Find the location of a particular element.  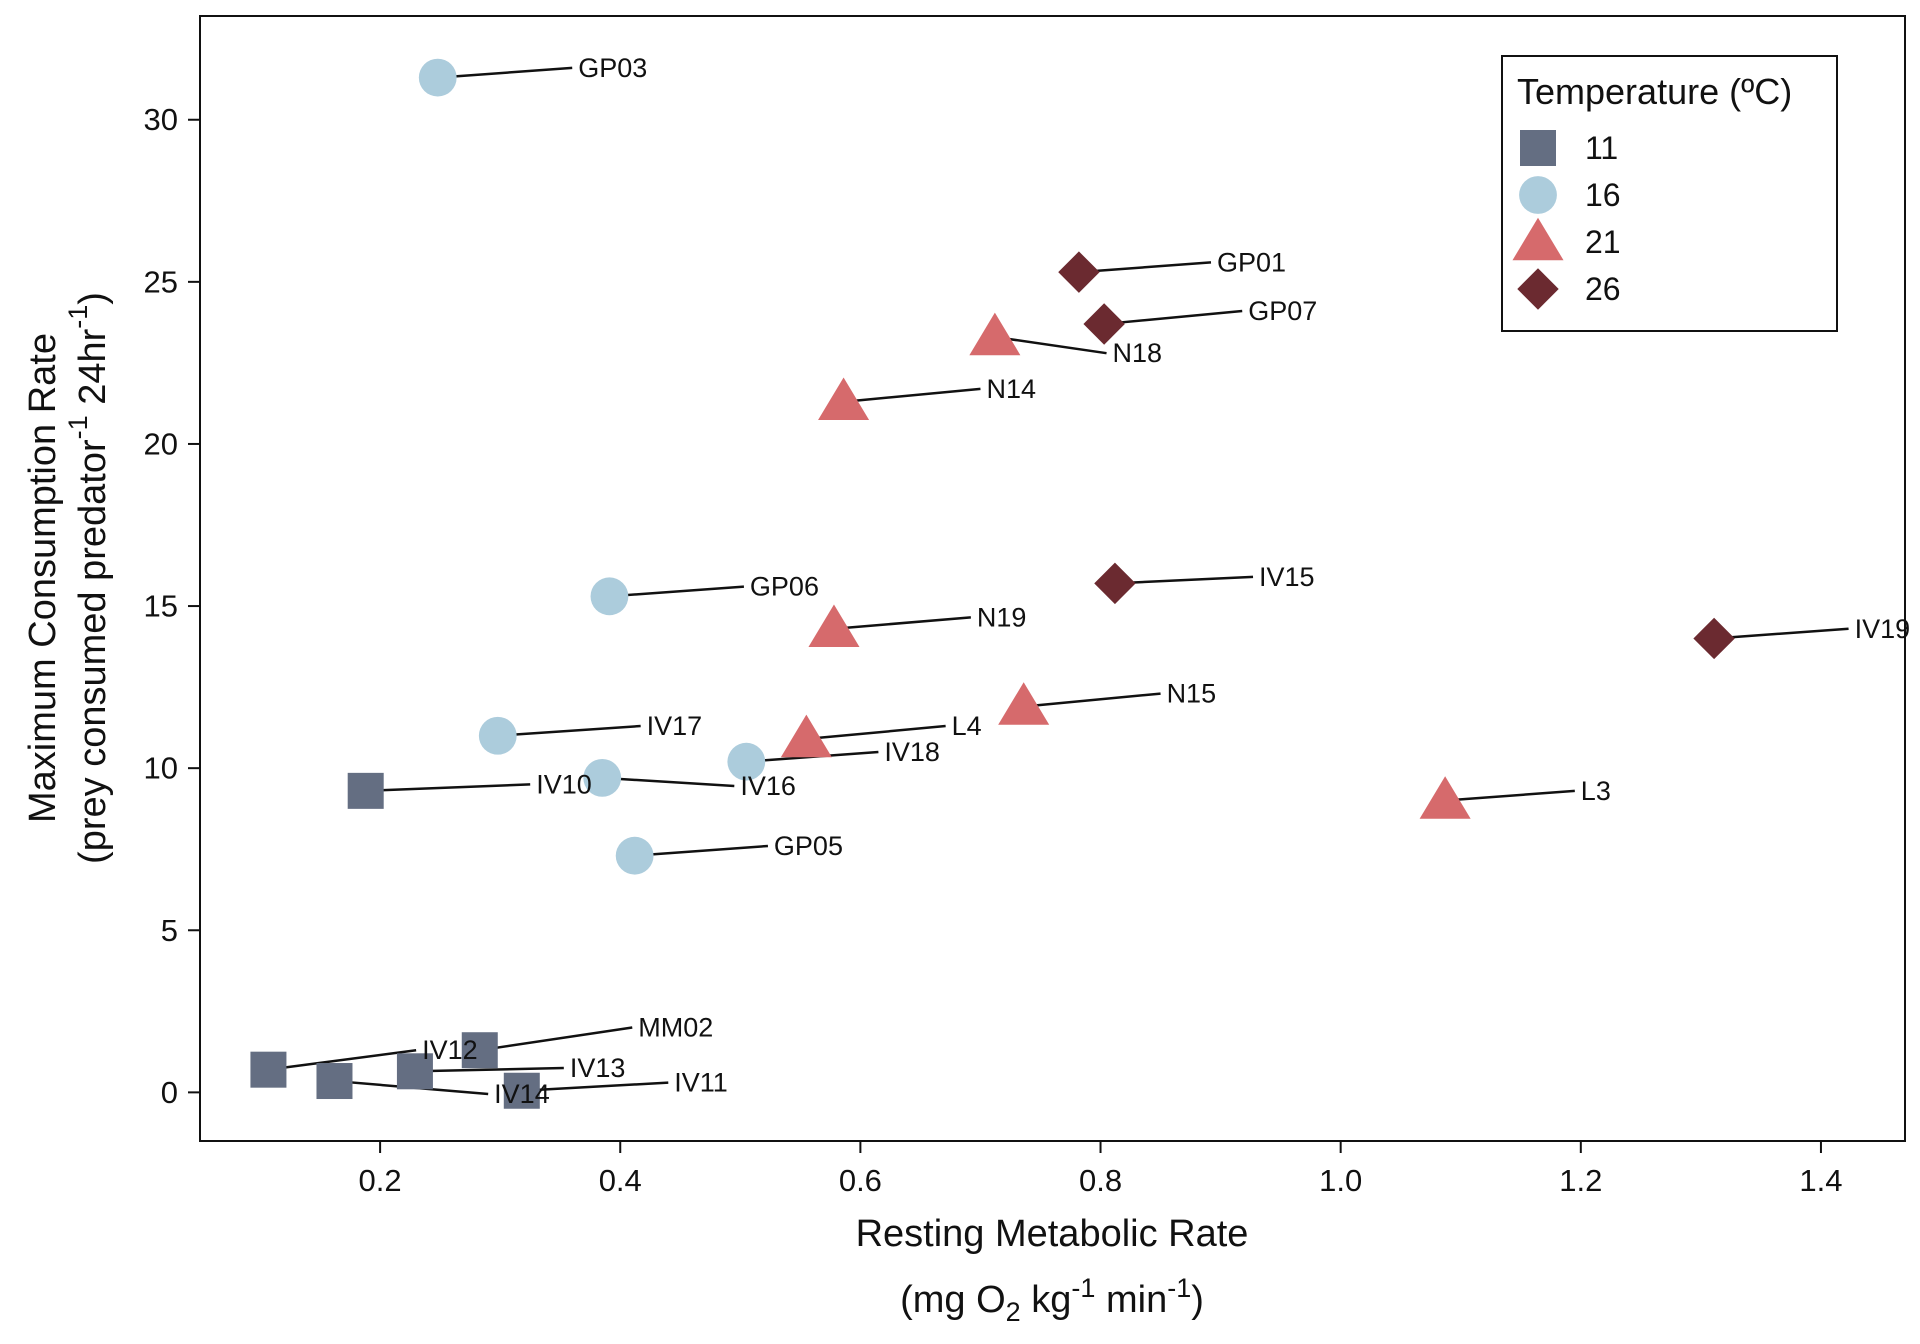

data-point-n18 is located at coordinates (995, 334).